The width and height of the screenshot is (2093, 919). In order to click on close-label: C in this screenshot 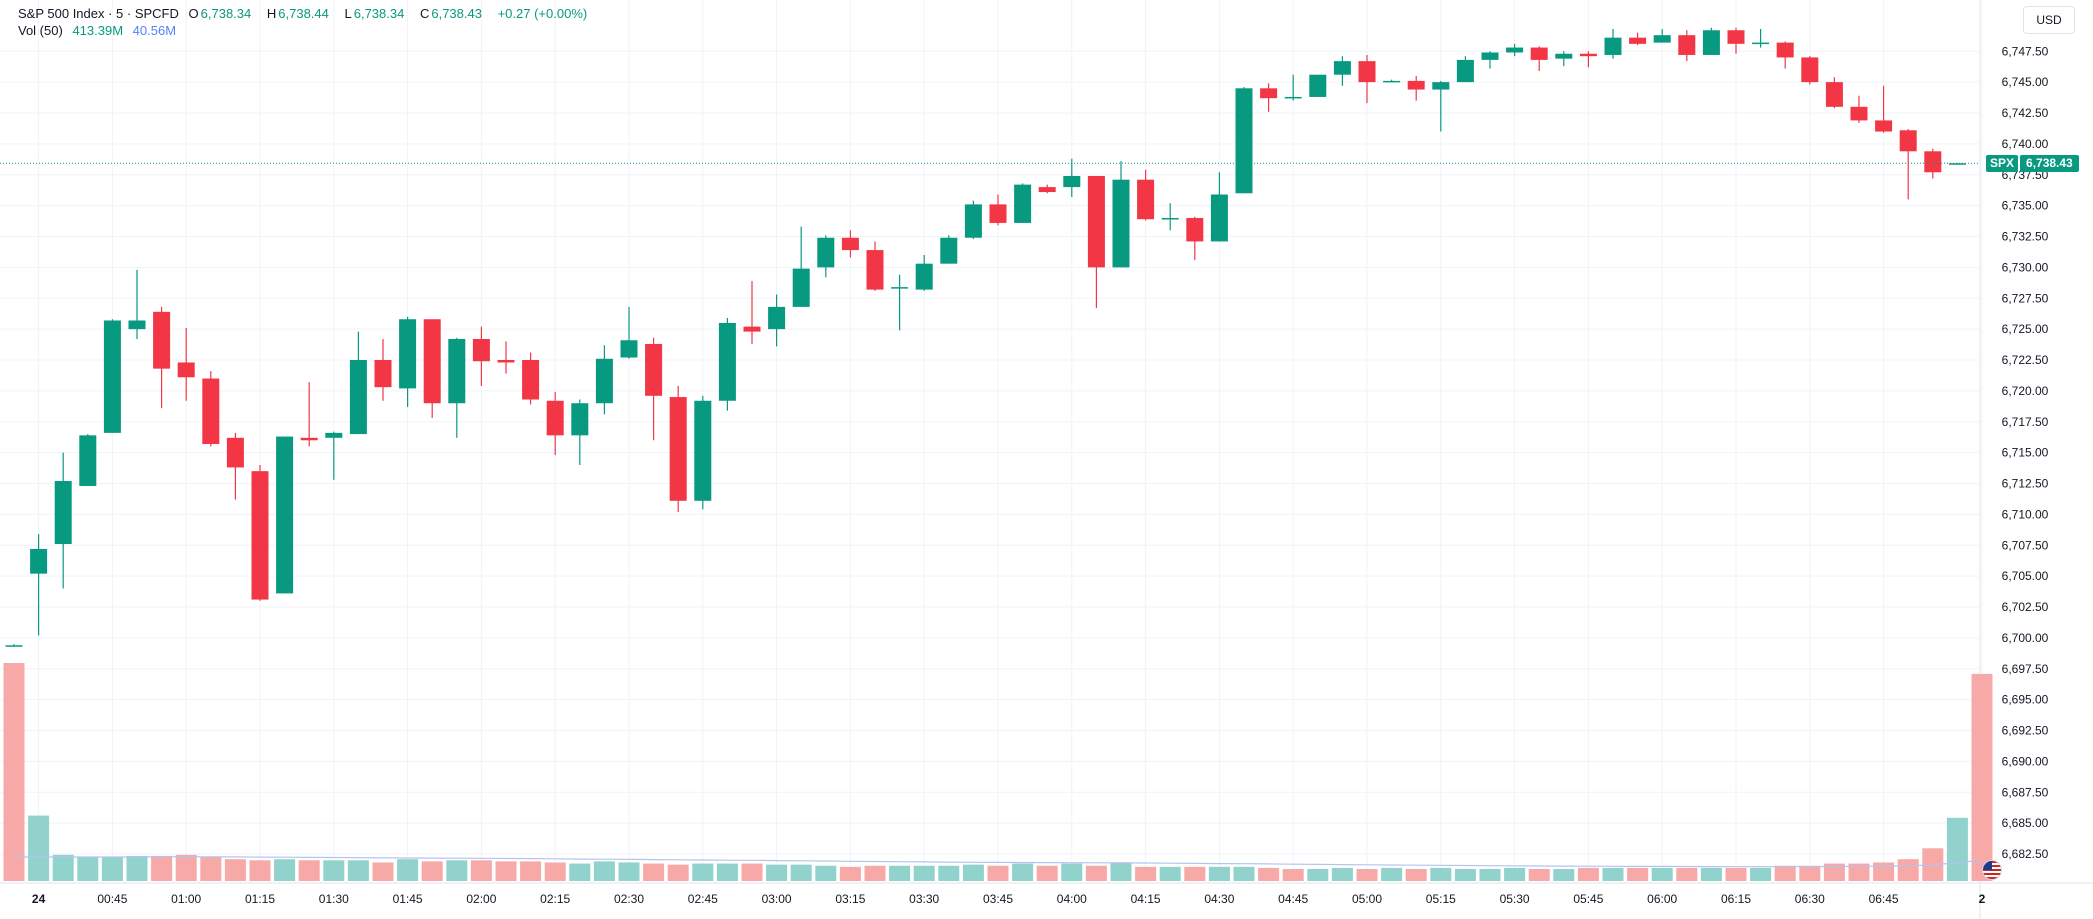, I will do `click(424, 13)`.